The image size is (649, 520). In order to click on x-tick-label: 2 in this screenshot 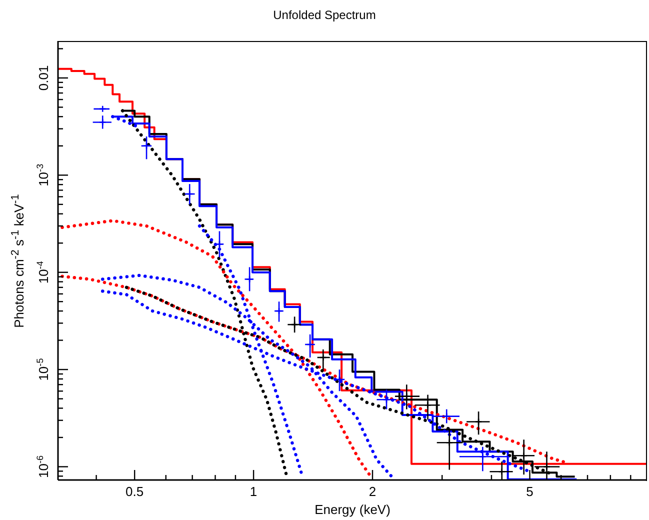, I will do `click(372, 491)`.